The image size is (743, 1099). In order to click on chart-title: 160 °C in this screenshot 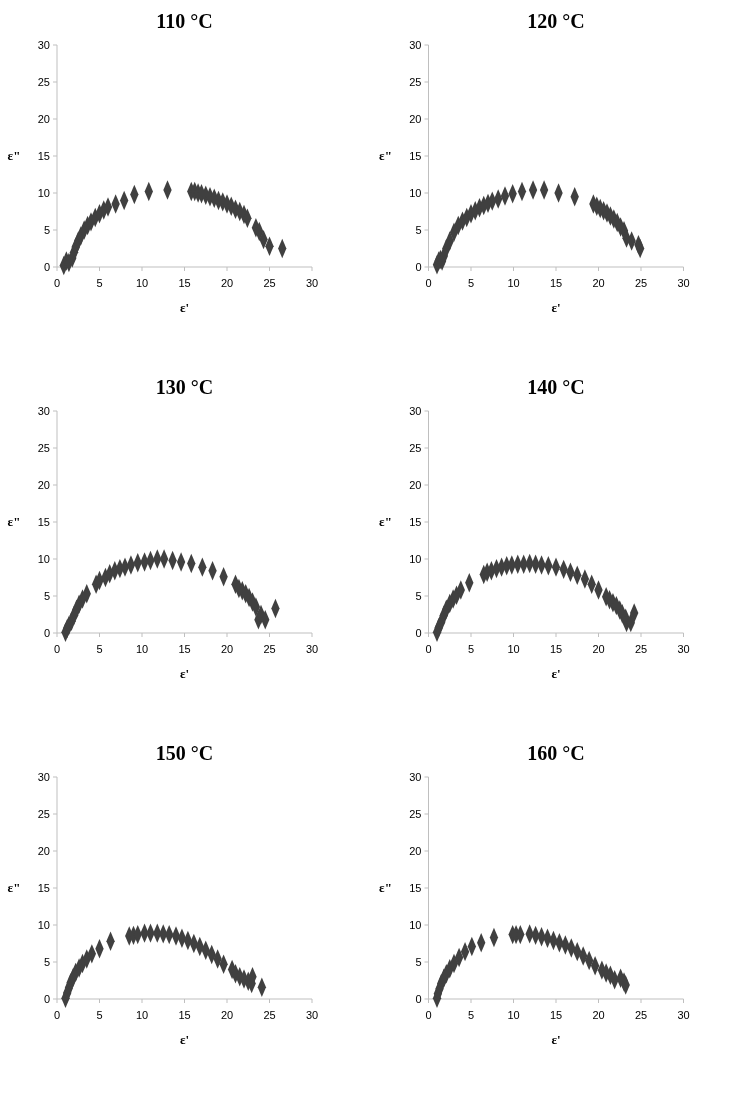, I will do `click(556, 753)`.